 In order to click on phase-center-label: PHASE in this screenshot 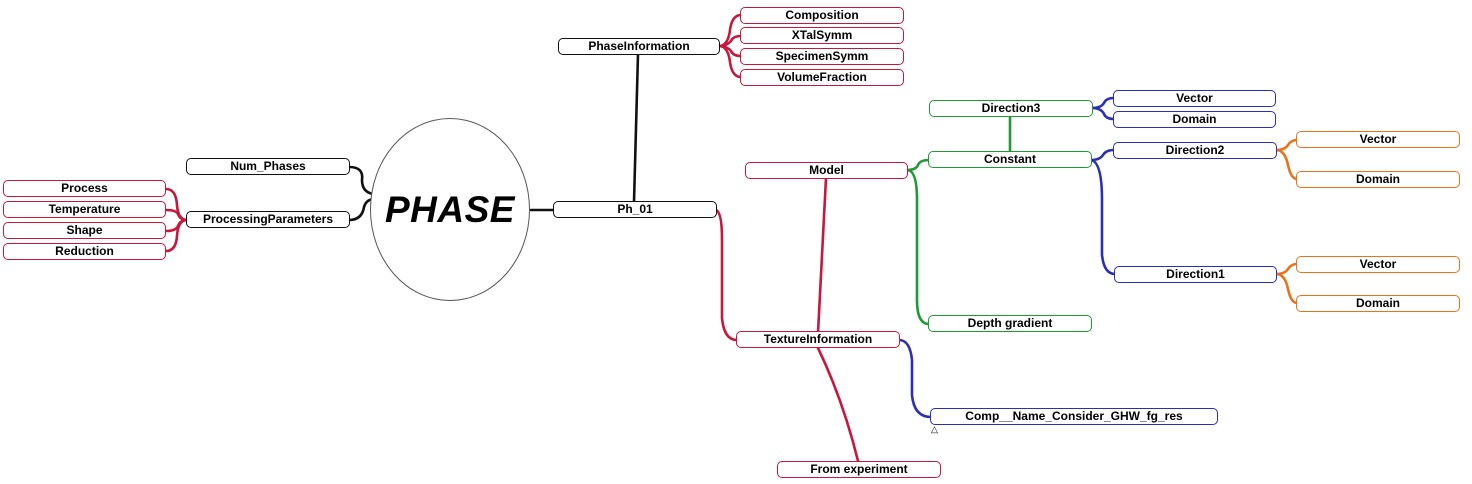, I will do `click(450, 209)`.